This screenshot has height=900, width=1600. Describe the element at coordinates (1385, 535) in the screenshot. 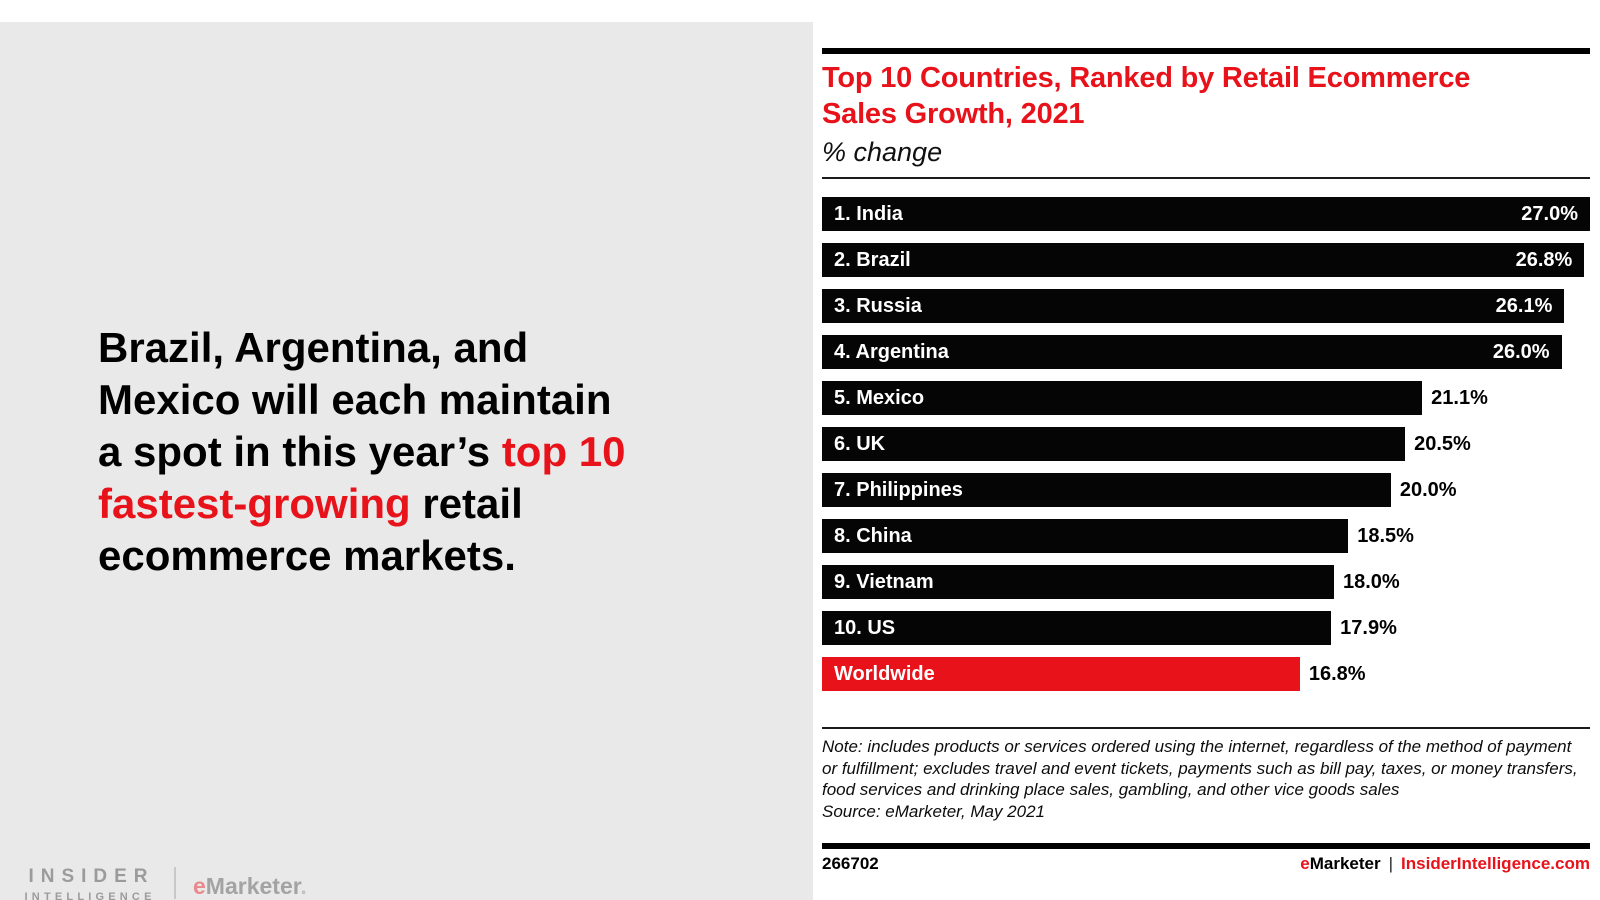

I see `bar-value-8-china: 18.5%` at that location.